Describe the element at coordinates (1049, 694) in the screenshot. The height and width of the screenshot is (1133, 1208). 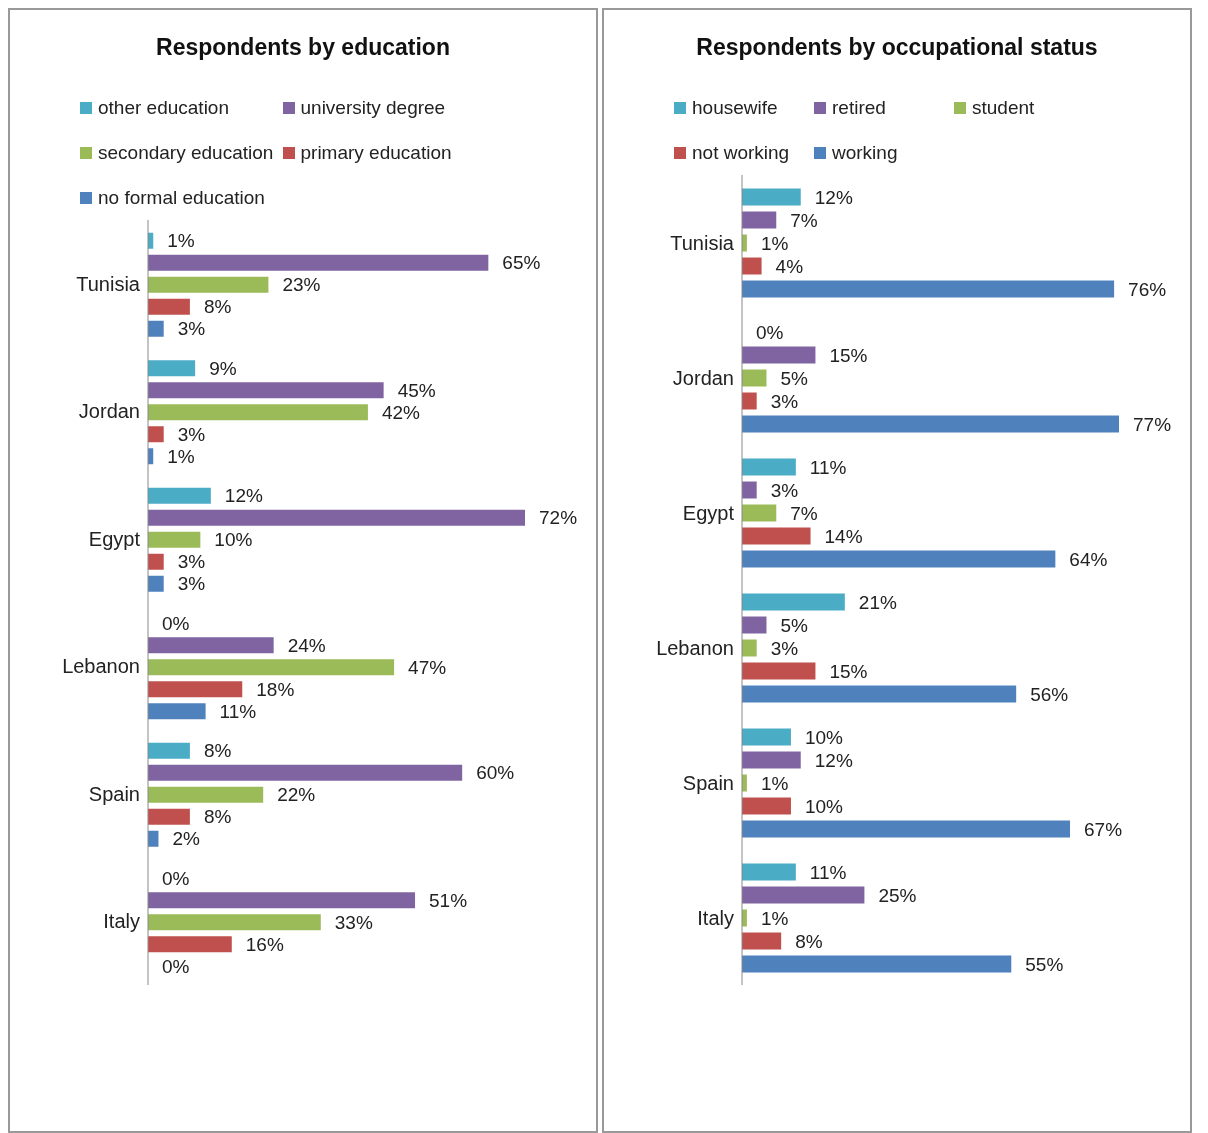
I see `data-label: 56%` at that location.